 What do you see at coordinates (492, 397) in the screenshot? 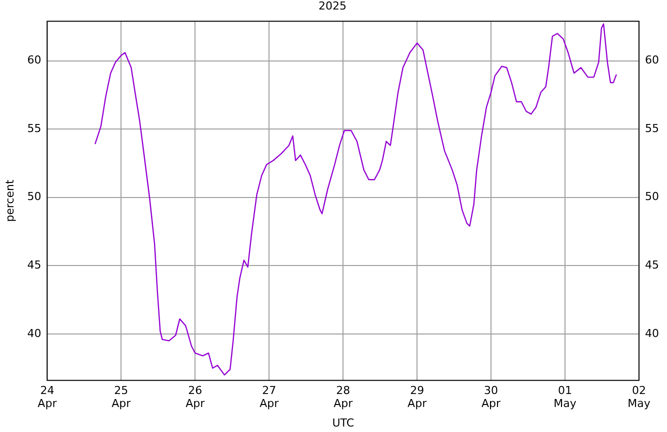
I see `x-tick-label: 30 Apr` at bounding box center [492, 397].